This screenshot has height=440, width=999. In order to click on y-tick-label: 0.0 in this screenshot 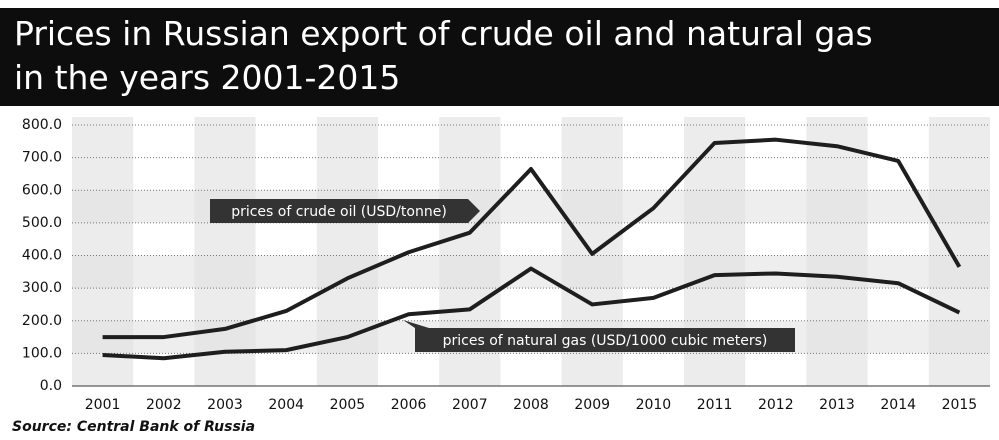, I will do `click(51, 386)`.